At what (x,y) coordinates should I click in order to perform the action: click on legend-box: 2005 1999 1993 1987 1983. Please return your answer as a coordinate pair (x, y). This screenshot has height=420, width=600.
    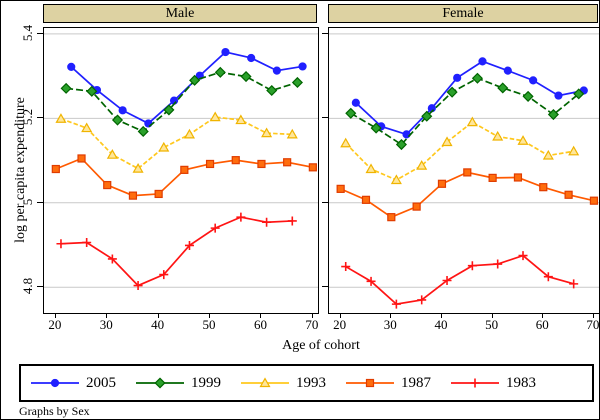
    Looking at the image, I should click on (306, 383).